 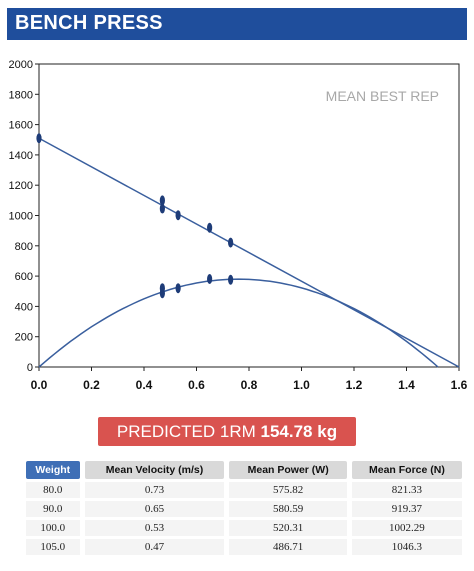 What do you see at coordinates (299, 431) in the screenshot?
I see `prediction-value: 154.78 kg` at bounding box center [299, 431].